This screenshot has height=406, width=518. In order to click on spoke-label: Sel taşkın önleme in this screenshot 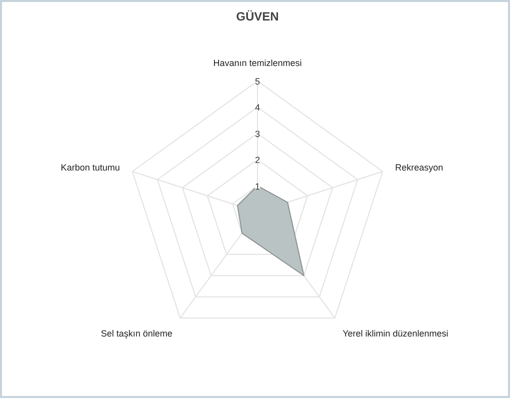, I will do `click(136, 333)`.